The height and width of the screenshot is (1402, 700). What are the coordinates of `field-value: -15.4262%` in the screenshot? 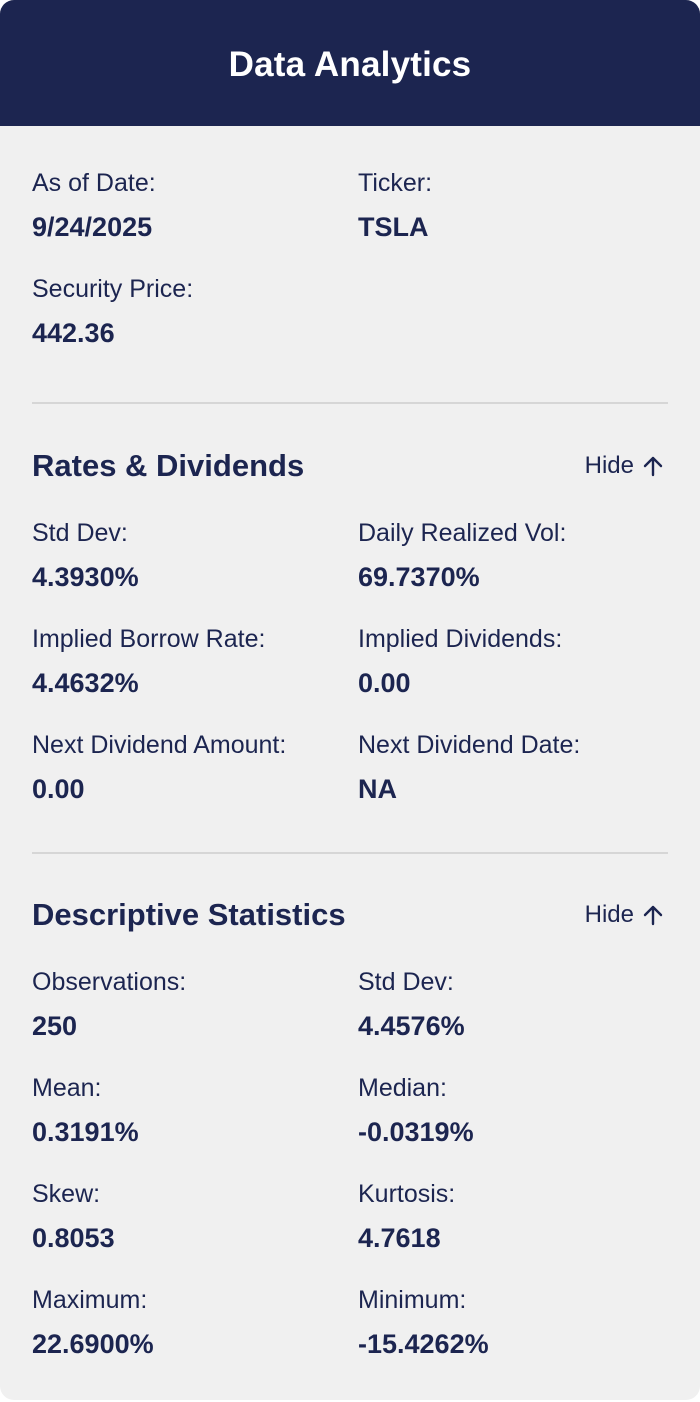 It's located at (423, 1344).